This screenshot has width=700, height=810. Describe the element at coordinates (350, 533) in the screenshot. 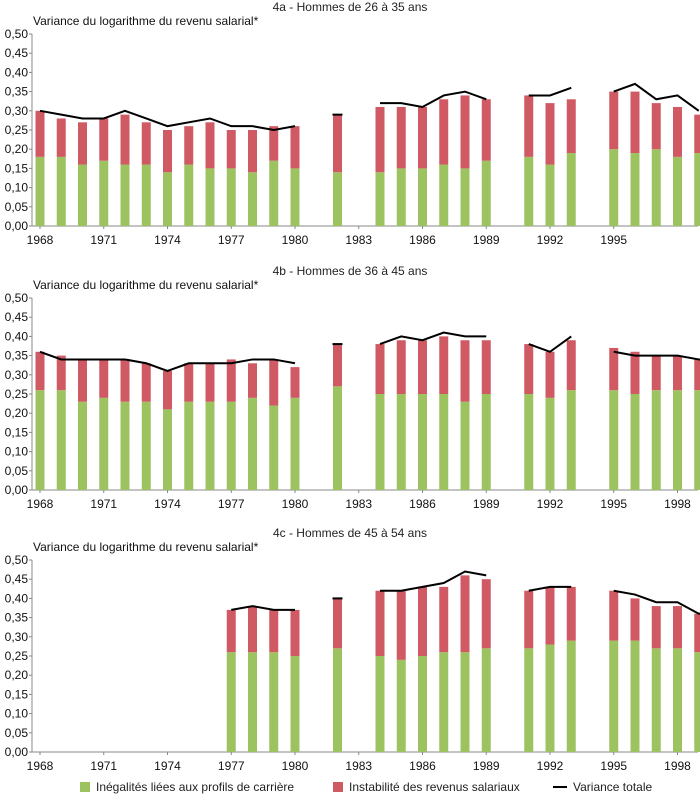

I see `chart-title: 4c - Hommes de 45 à 54 ans` at that location.